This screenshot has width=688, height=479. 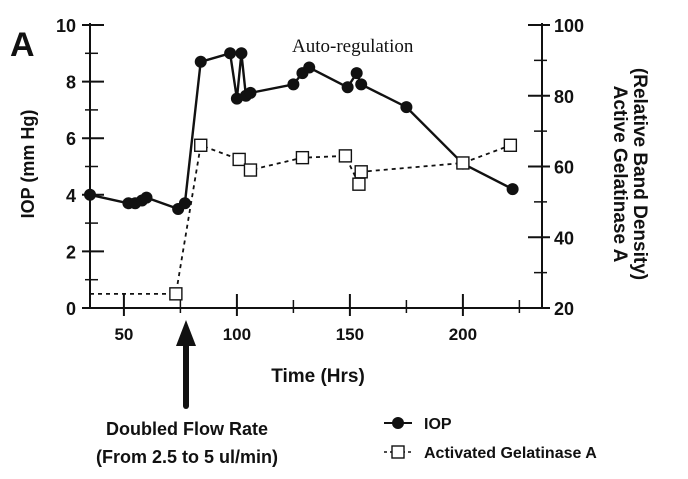 What do you see at coordinates (510, 453) in the screenshot?
I see `legend-gelatinase-label: Activated Gelatinase A` at bounding box center [510, 453].